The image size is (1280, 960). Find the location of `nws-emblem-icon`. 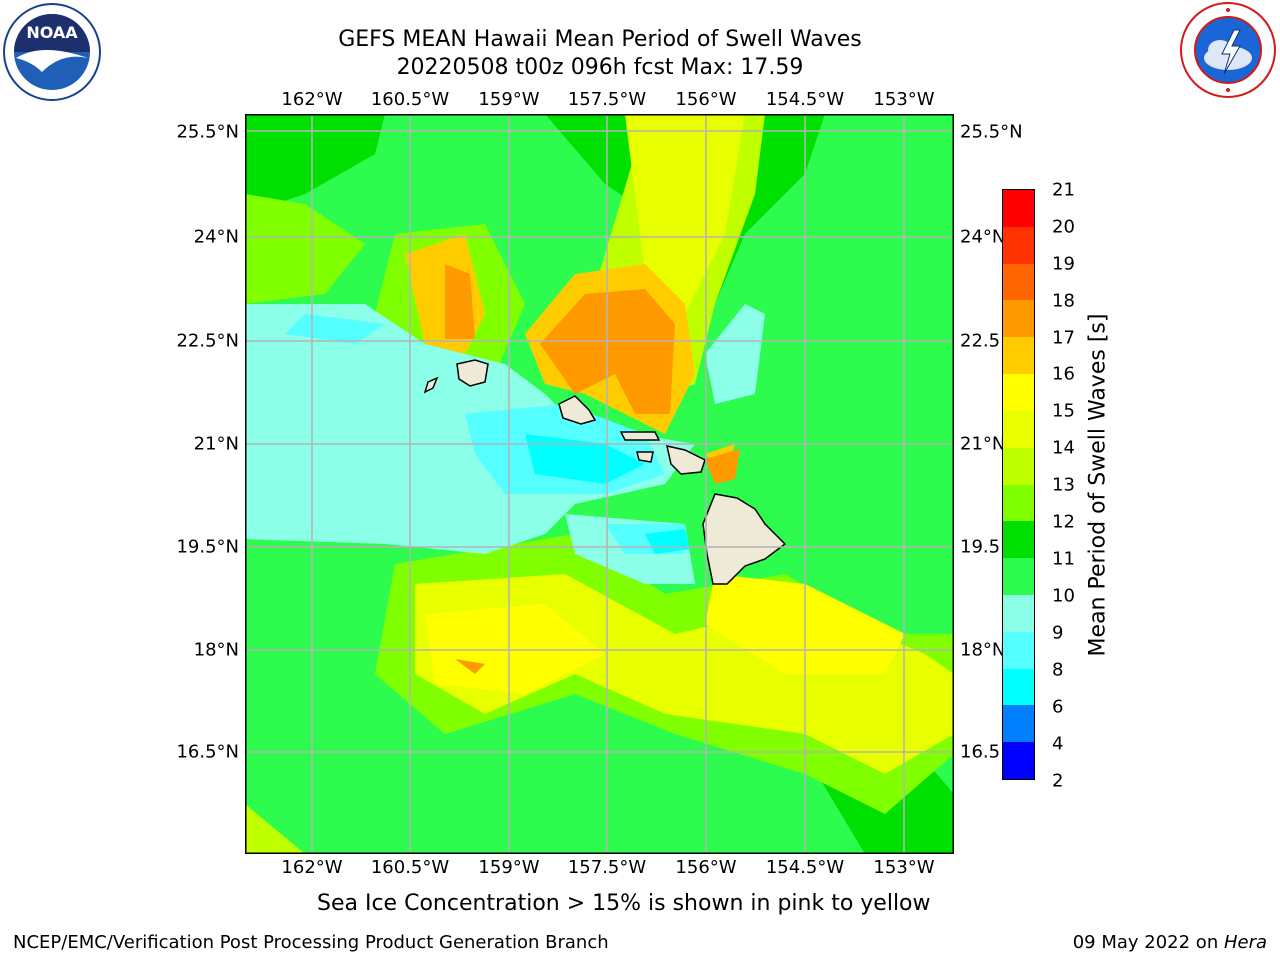

nws-emblem-icon is located at coordinates (1228, 50).